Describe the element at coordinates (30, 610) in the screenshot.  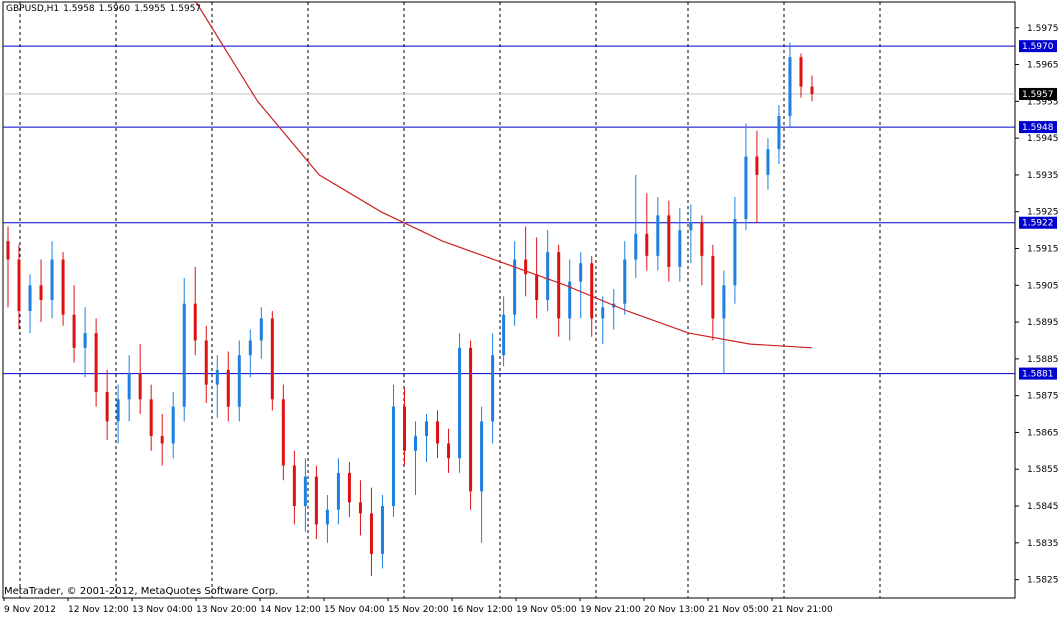
I see `x-tick-label: 9 Nov 2012` at that location.